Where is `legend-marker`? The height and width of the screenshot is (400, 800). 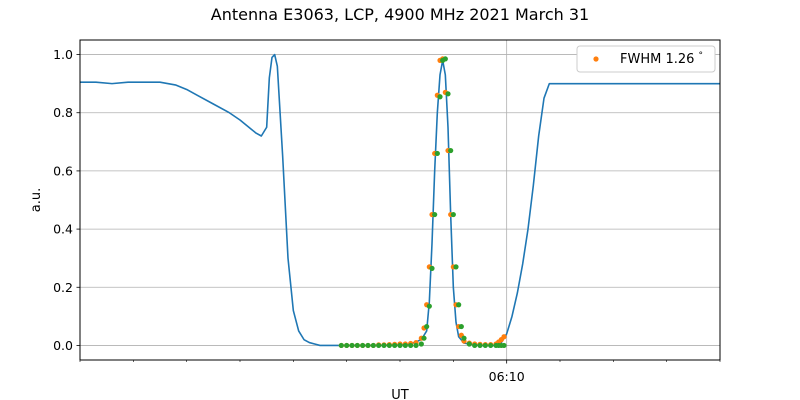 legend-marker is located at coordinates (596, 59).